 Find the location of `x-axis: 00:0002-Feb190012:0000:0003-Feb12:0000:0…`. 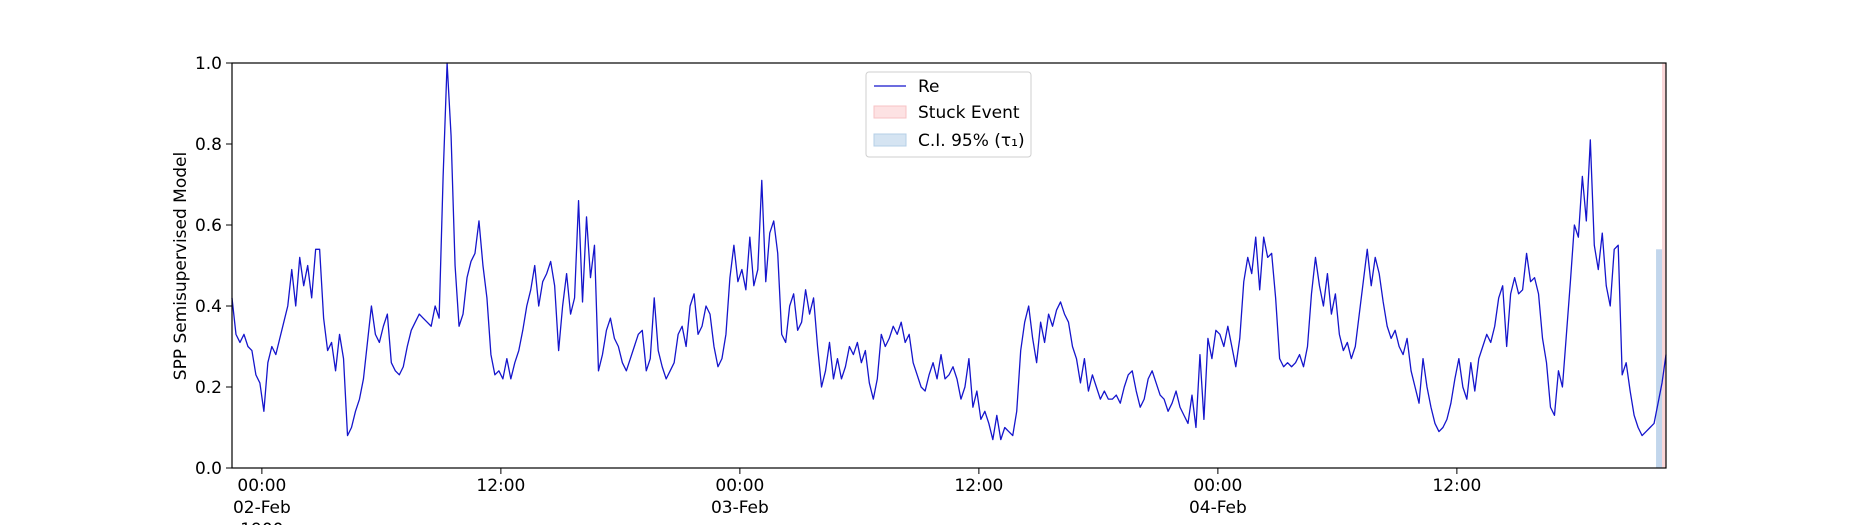

x-axis: 00:0002-Feb190012:0000:0003-Feb12:0000:0… is located at coordinates (857, 496).